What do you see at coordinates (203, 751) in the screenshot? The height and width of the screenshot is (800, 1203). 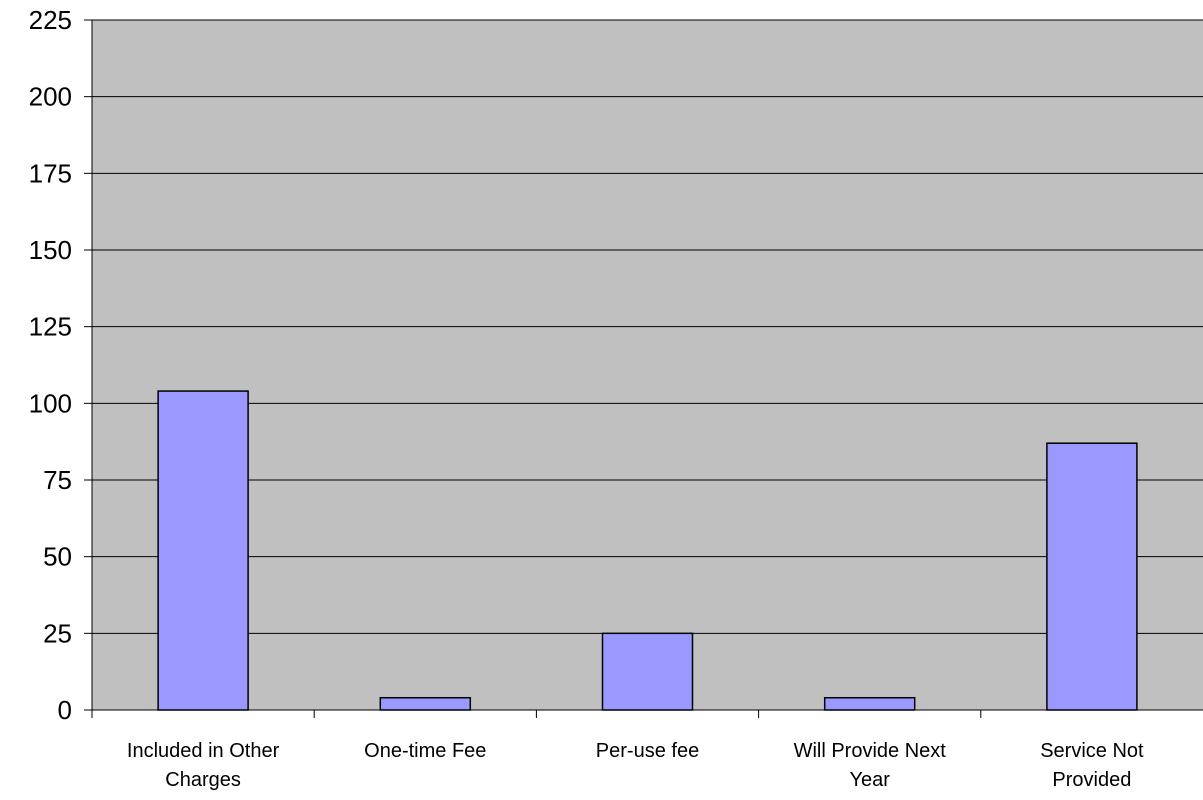 I see `x-tick-label-line: Included in Other` at bounding box center [203, 751].